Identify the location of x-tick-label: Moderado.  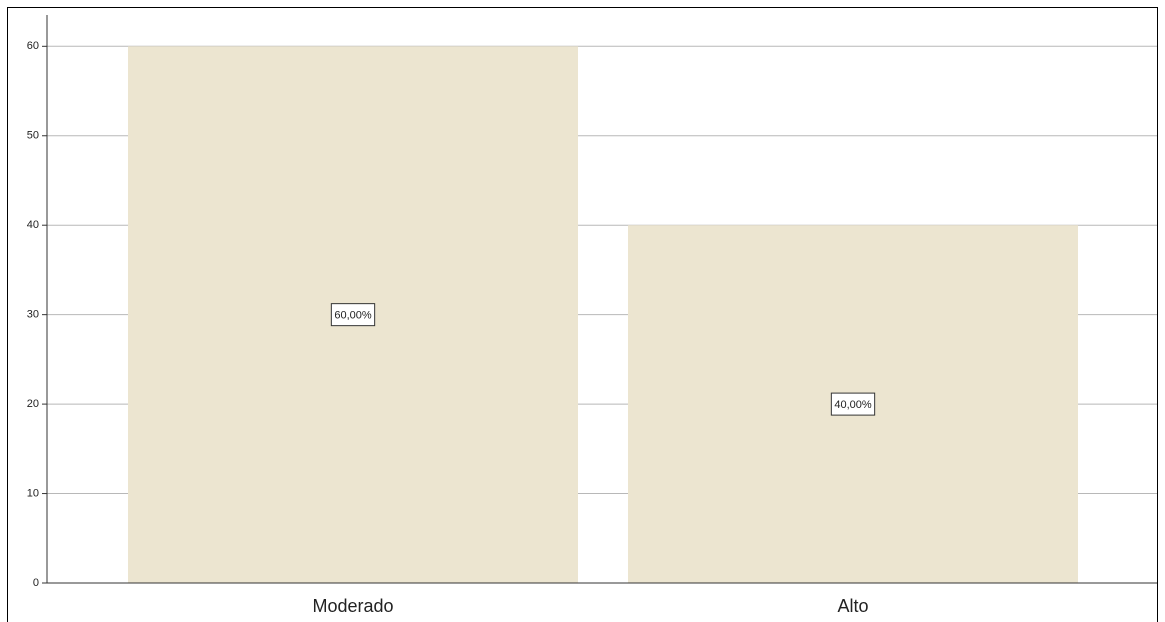
(352, 606).